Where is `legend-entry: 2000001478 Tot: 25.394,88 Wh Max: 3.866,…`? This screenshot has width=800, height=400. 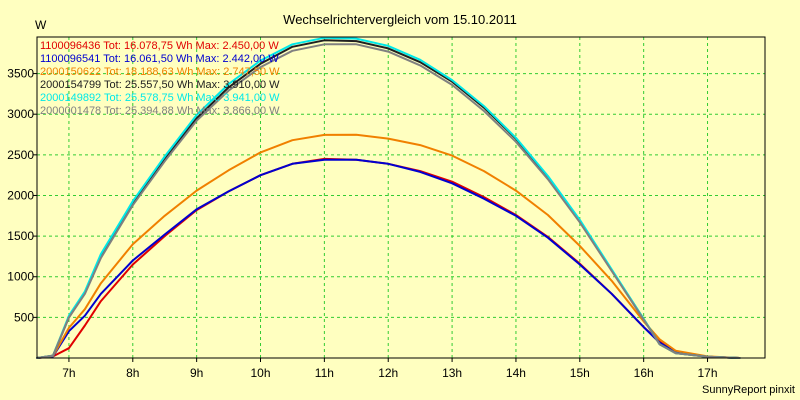
legend-entry: 2000001478 Tot: 25.394,88 Wh Max: 3.866,… is located at coordinates (160, 111).